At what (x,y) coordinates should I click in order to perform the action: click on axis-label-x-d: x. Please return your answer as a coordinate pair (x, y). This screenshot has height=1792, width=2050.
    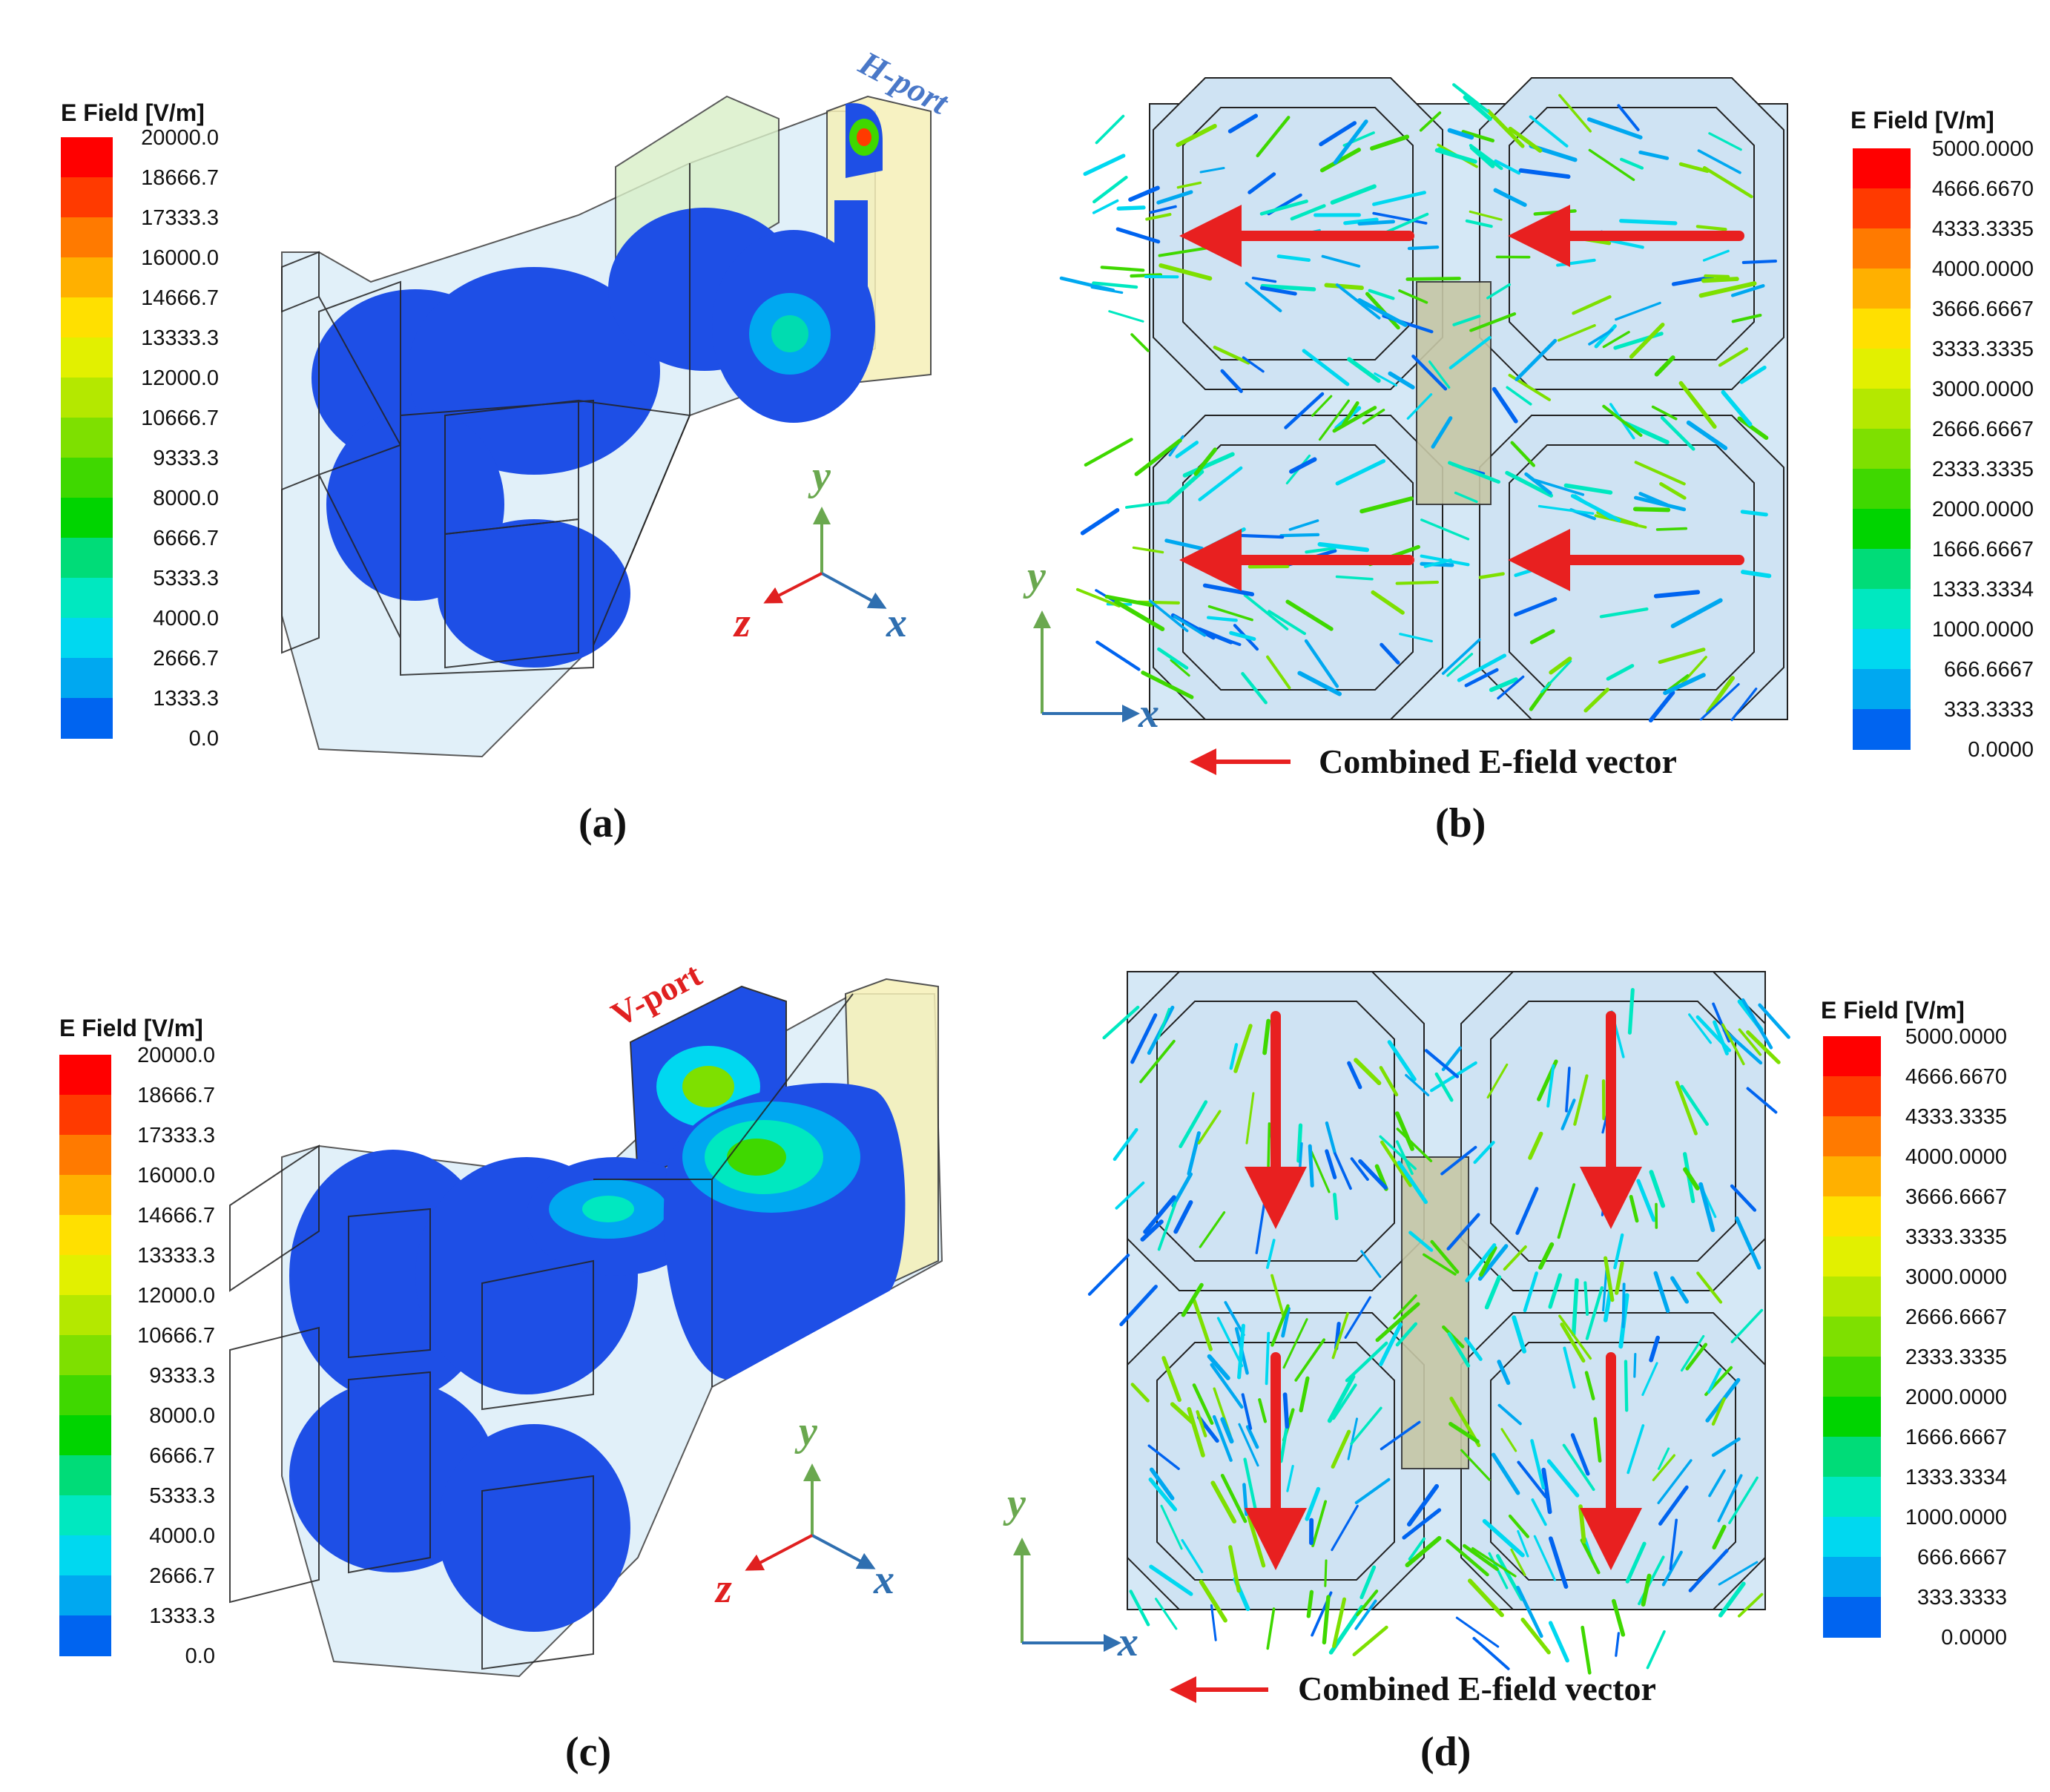
    Looking at the image, I should click on (1127, 1642).